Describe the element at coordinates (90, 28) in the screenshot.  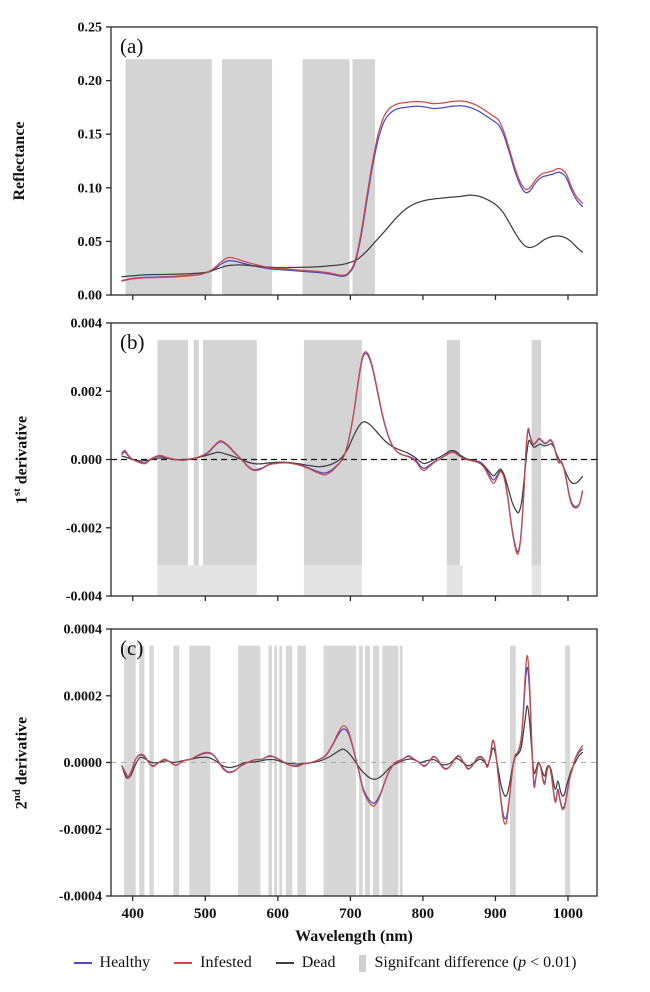
I see `y-tick-label-a: 0.25` at that location.